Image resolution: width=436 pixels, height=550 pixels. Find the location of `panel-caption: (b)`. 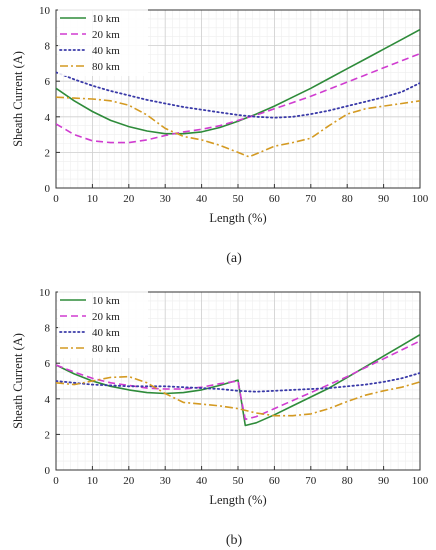

panel-caption: (b) is located at coordinates (234, 540).